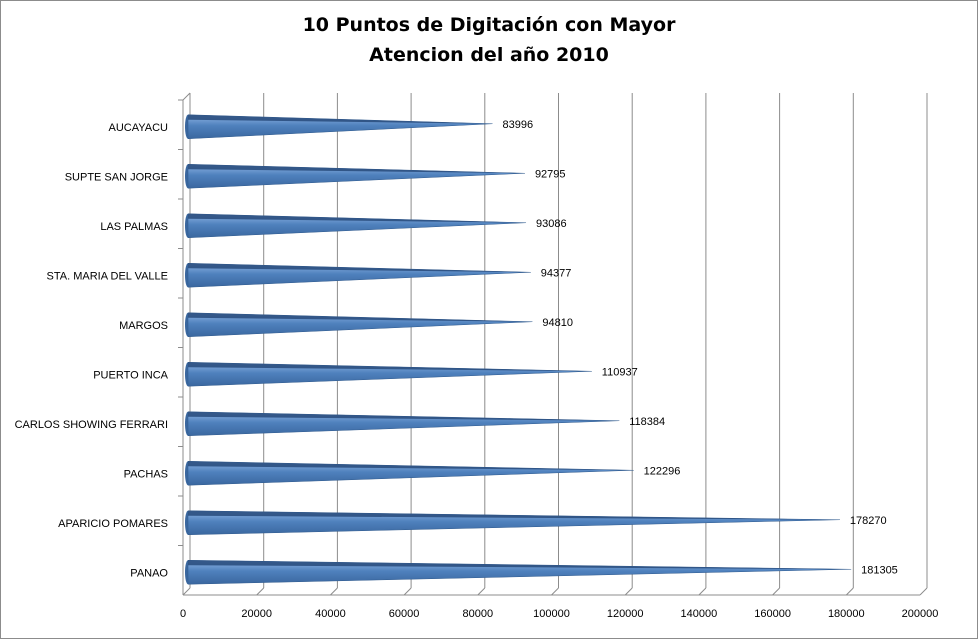 The width and height of the screenshot is (978, 639). I want to click on x-tick-label: 40000, so click(330, 614).